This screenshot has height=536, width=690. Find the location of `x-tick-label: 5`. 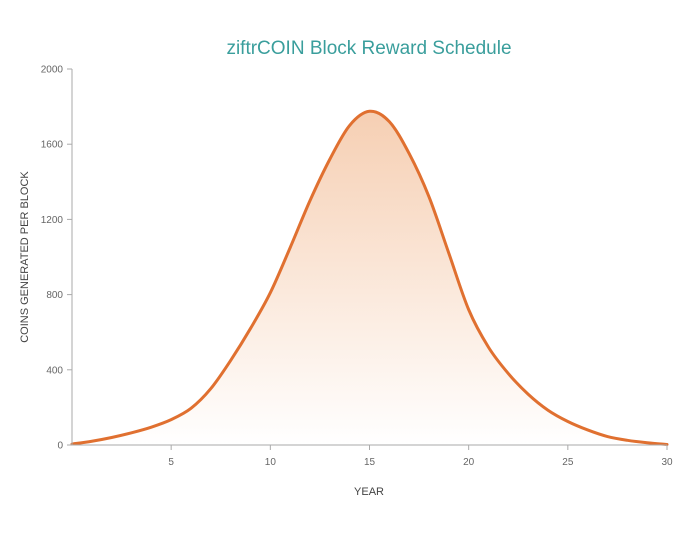

x-tick-label: 5 is located at coordinates (171, 462).